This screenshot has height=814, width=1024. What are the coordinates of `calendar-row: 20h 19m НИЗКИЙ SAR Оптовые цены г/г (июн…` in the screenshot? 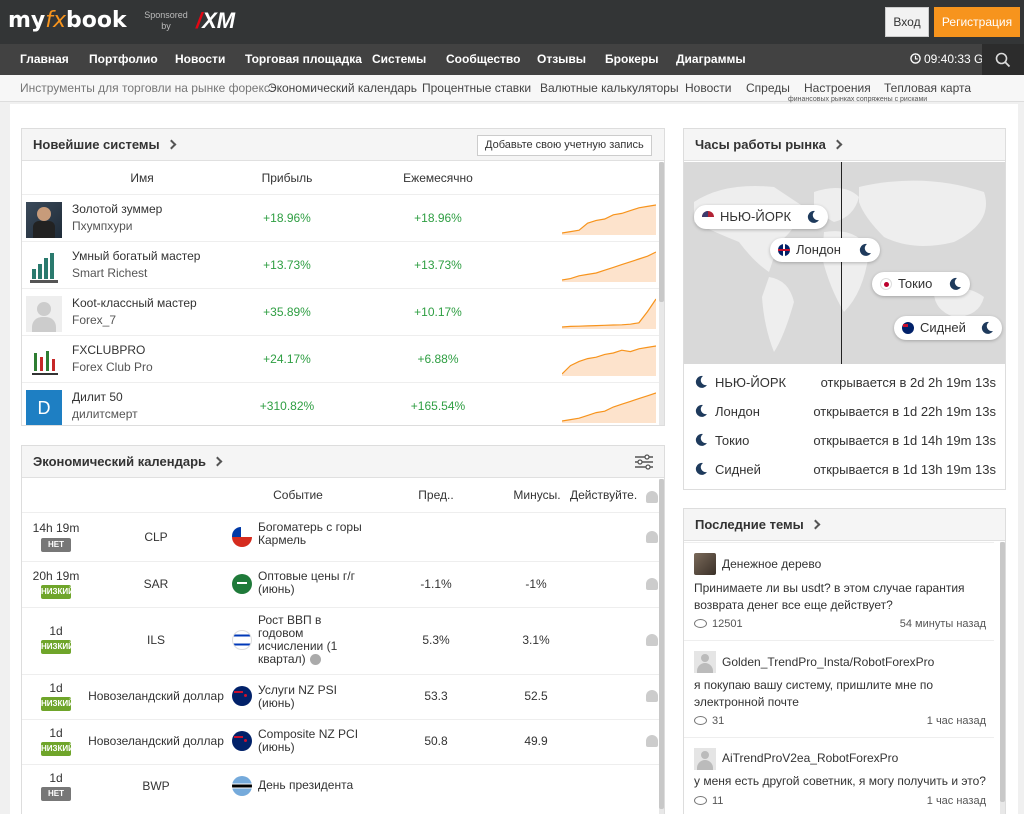 It's located at (342, 584).